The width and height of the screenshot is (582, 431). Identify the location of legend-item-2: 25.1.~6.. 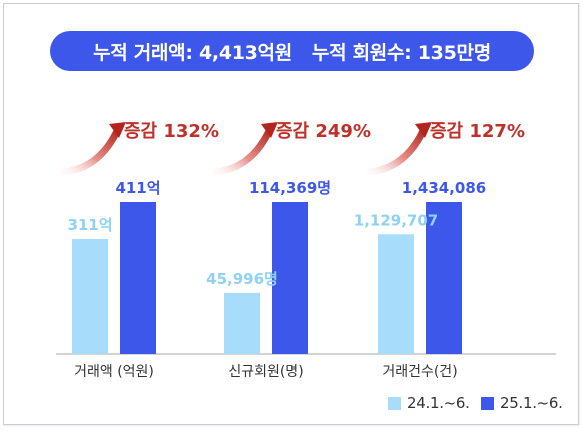
(522, 403).